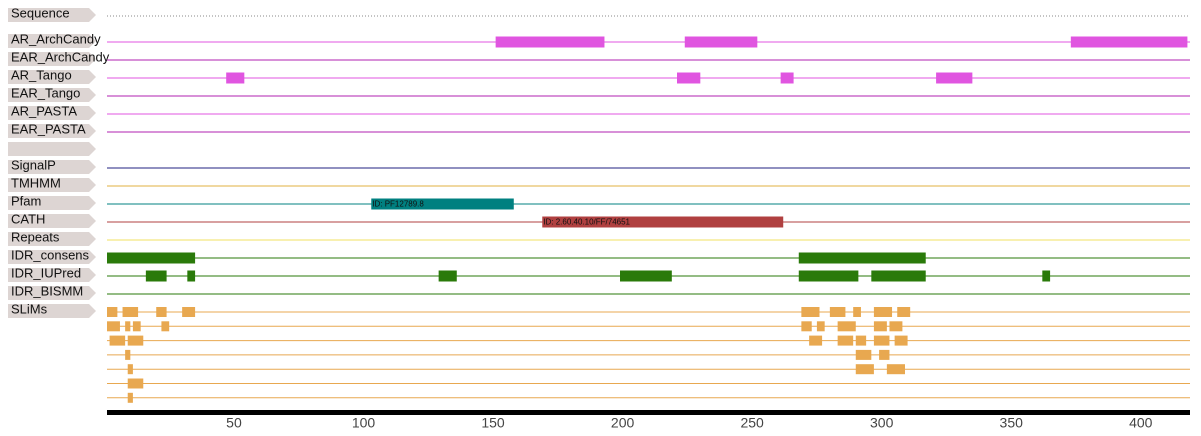  Describe the element at coordinates (45, 92) in the screenshot. I see `track-label: EAR_Tango` at that location.